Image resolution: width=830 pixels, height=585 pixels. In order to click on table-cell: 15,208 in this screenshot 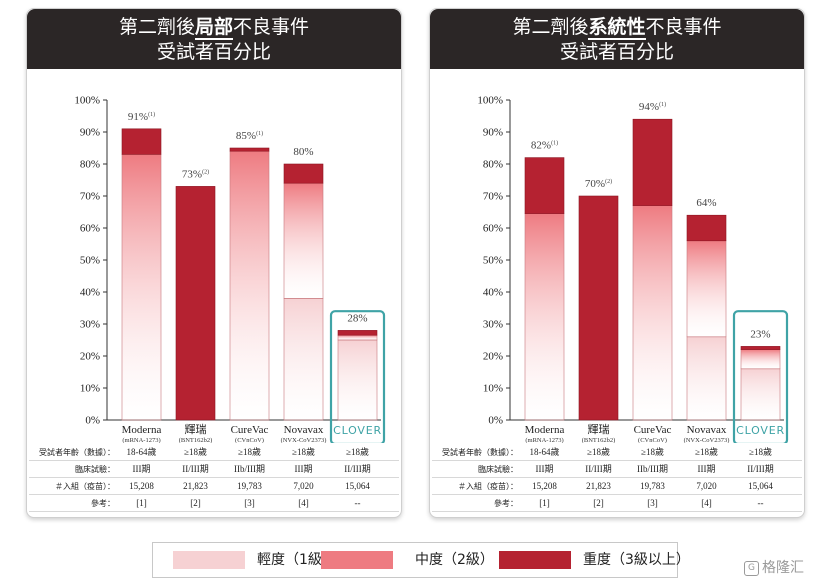, I will do `click(141, 486)`.